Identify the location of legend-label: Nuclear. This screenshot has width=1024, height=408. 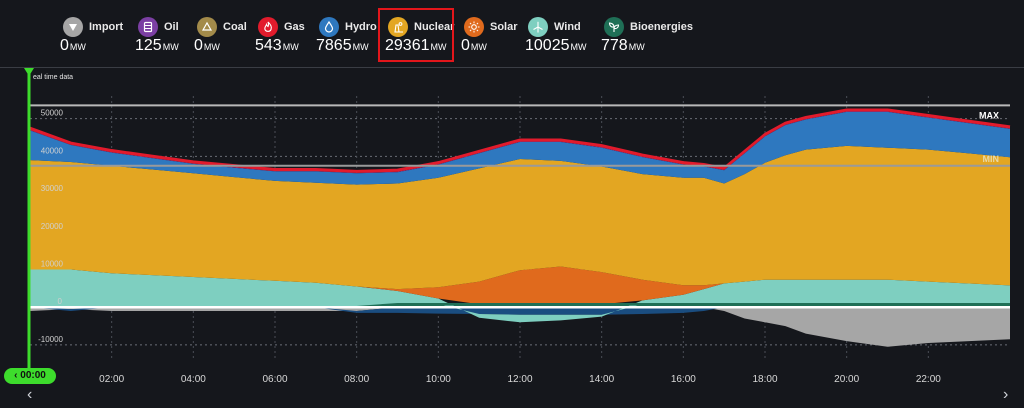
(434, 27).